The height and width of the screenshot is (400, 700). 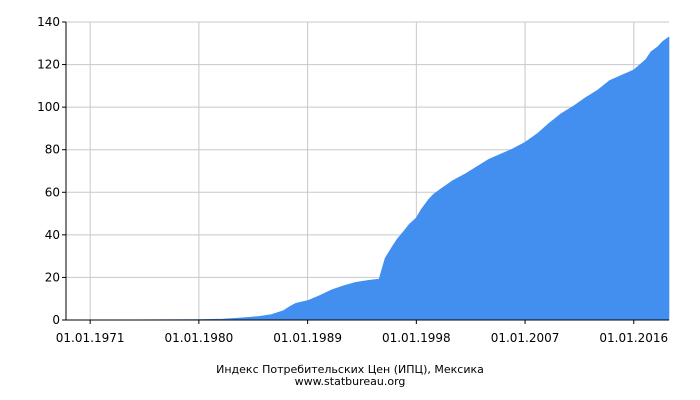 What do you see at coordinates (52, 235) in the screenshot?
I see `y-tick-label: 40` at bounding box center [52, 235].